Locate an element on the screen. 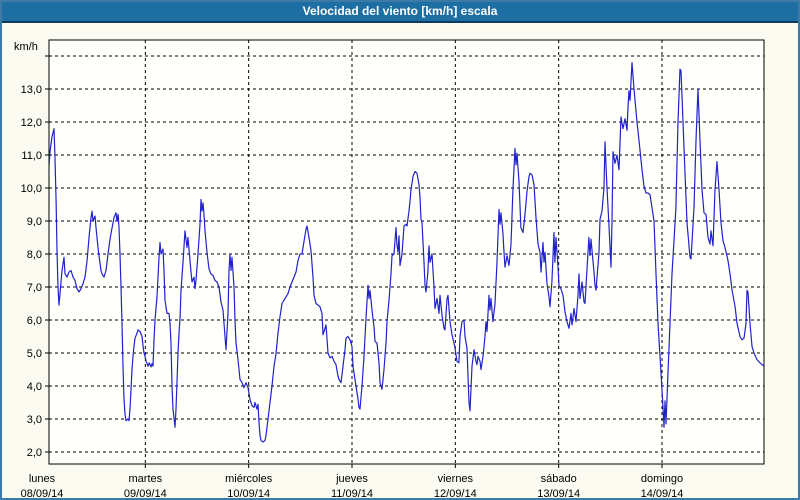 Image resolution: width=800 pixels, height=500 pixels. svg-text: 3,0 is located at coordinates (34, 420).